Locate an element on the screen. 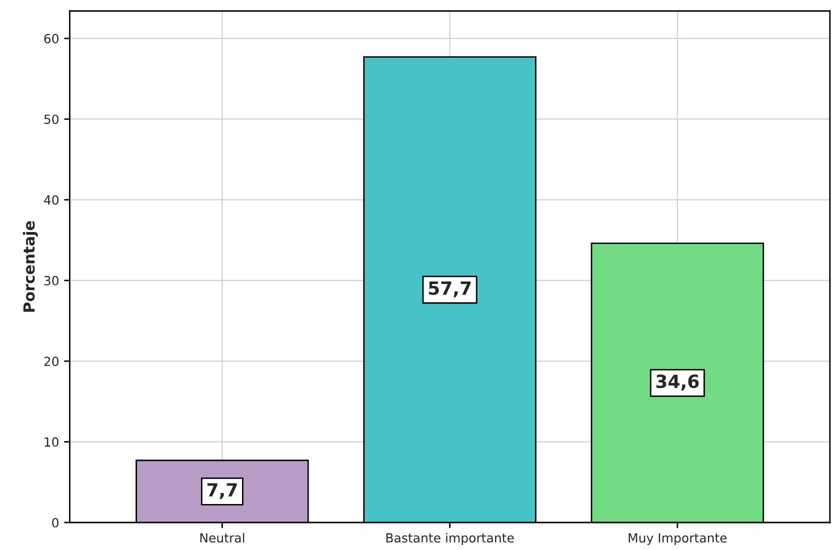 This screenshot has width=840, height=550. data-label: 7,7 is located at coordinates (222, 491).